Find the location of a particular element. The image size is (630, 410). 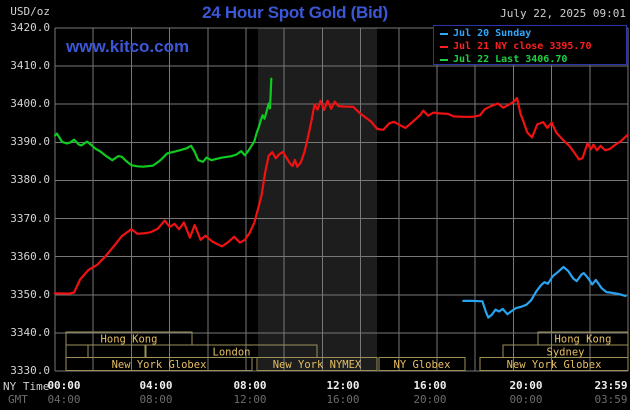

session-label: Sydney is located at coordinates (566, 352).